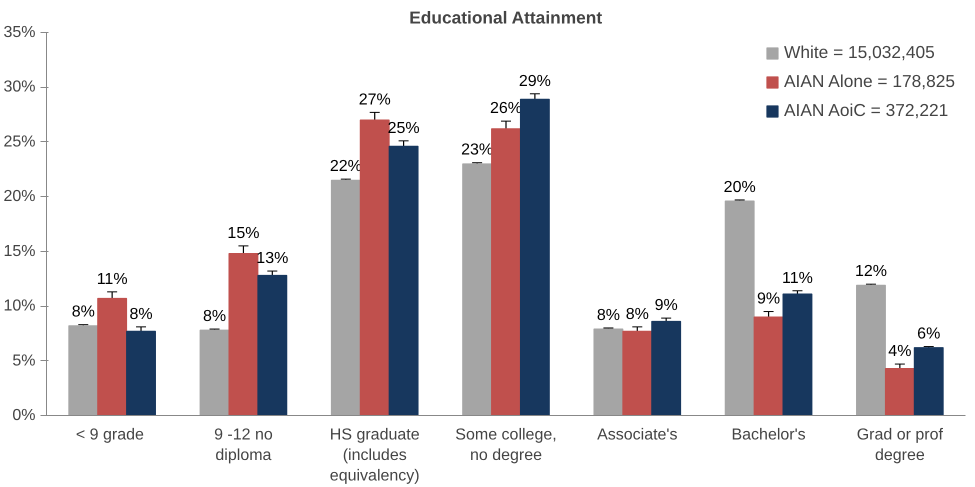  I want to click on data-label: 12%, so click(870, 271).